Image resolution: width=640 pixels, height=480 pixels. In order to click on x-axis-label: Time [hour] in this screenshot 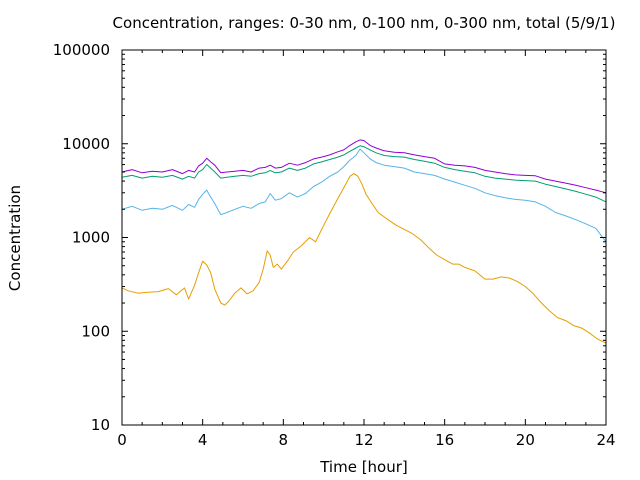, I will do `click(363, 467)`.